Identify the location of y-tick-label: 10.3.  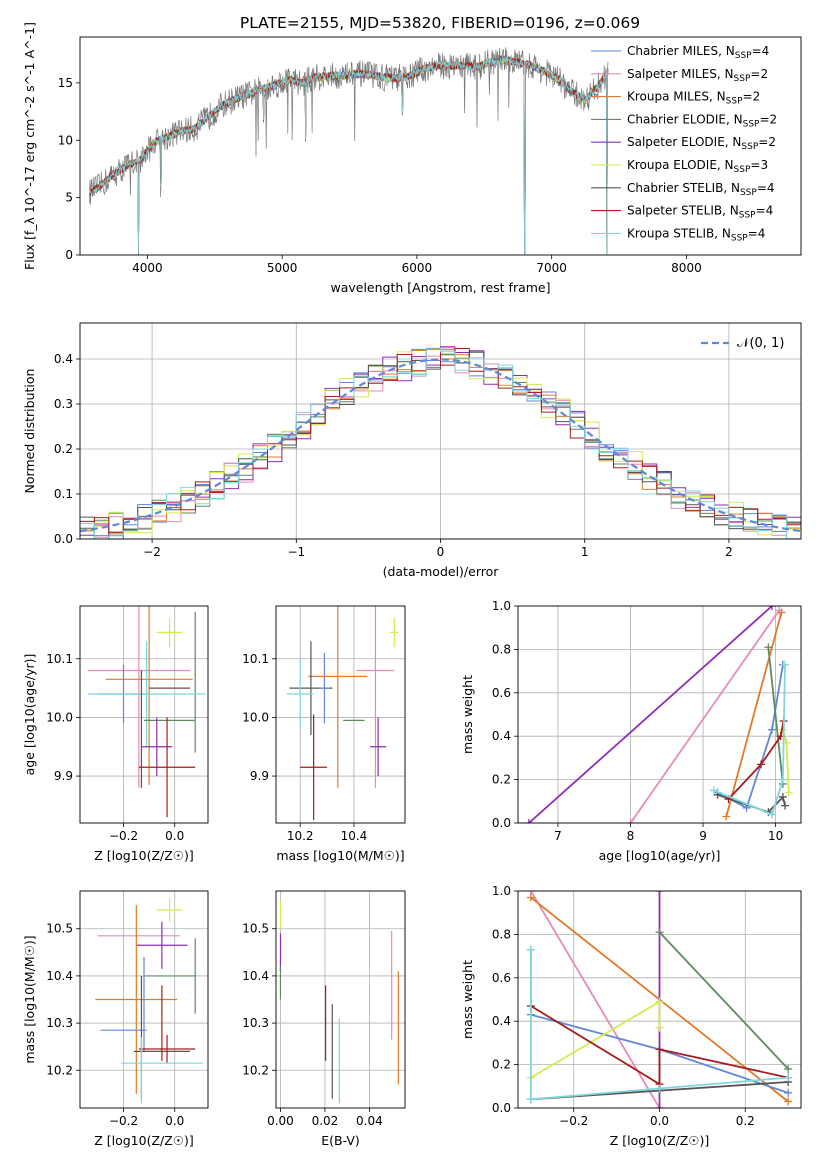
(59, 1023).